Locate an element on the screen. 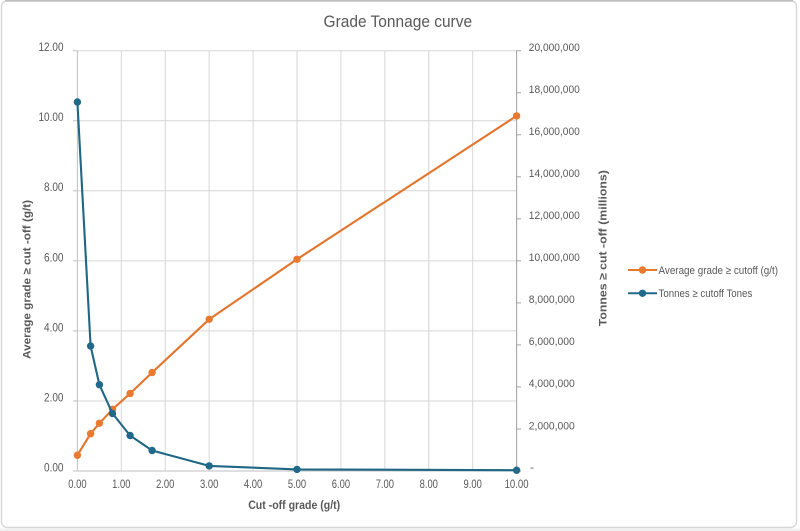  svg-text: Cut -off grade (g/t) is located at coordinates (294, 505).